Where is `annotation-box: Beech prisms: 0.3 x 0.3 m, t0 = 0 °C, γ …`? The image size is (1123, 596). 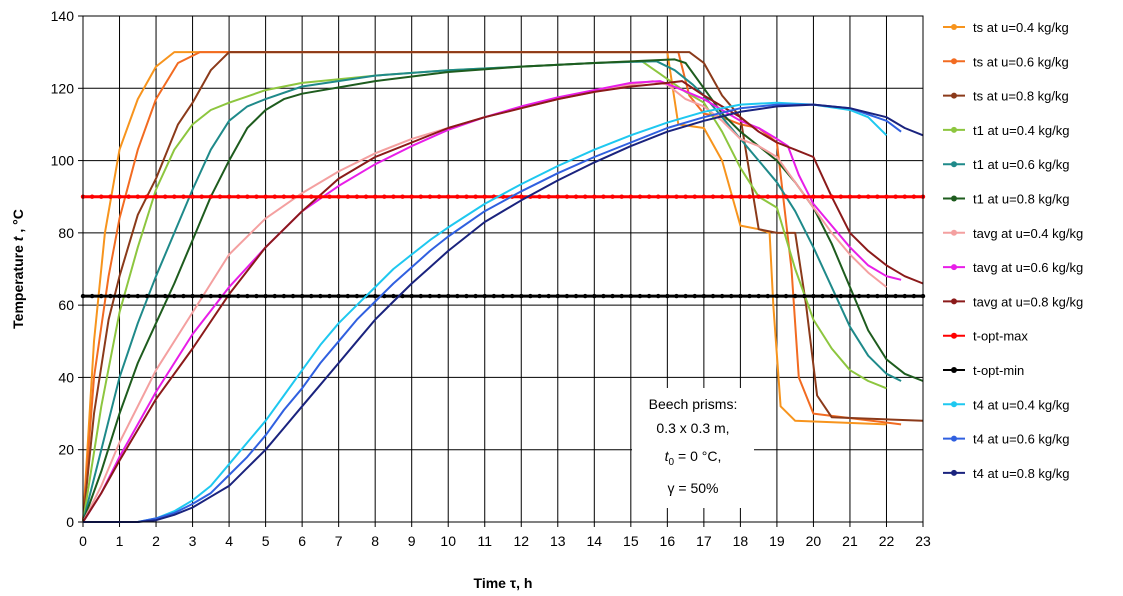 annotation-box: Beech prisms: 0.3 x 0.3 m, t0 = 0 °C, γ … is located at coordinates (693, 448).